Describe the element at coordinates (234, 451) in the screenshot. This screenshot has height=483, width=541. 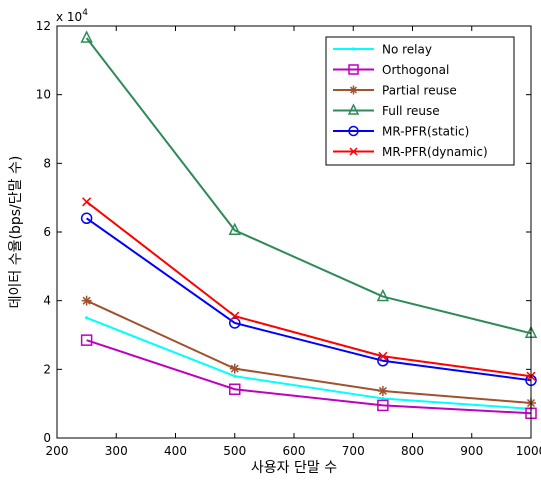
I see `x-tick-label: 500` at that location.